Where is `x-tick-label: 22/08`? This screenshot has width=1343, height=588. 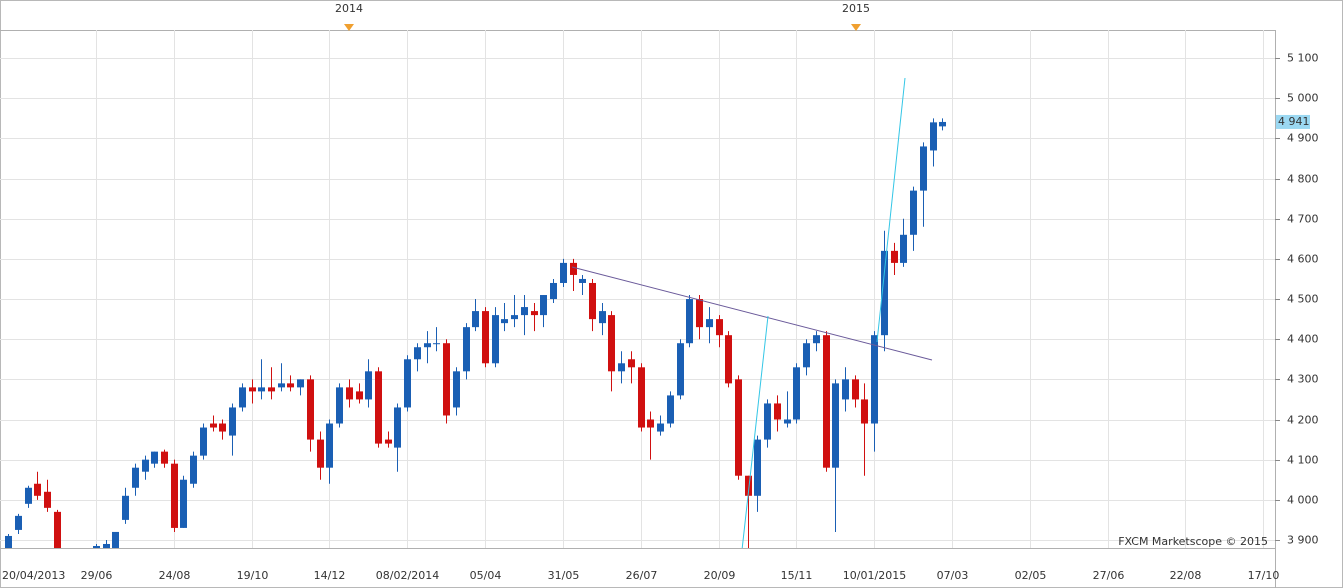
x-tick-label: 22/08 is located at coordinates (1186, 575).